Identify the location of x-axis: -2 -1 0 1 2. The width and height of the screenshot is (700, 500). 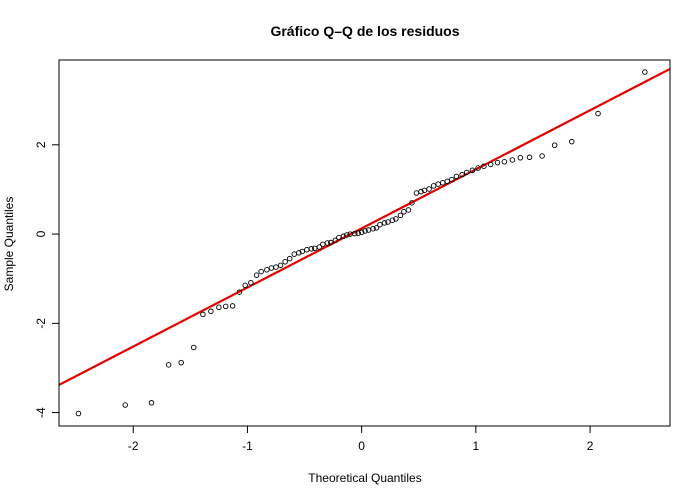
(361, 439).